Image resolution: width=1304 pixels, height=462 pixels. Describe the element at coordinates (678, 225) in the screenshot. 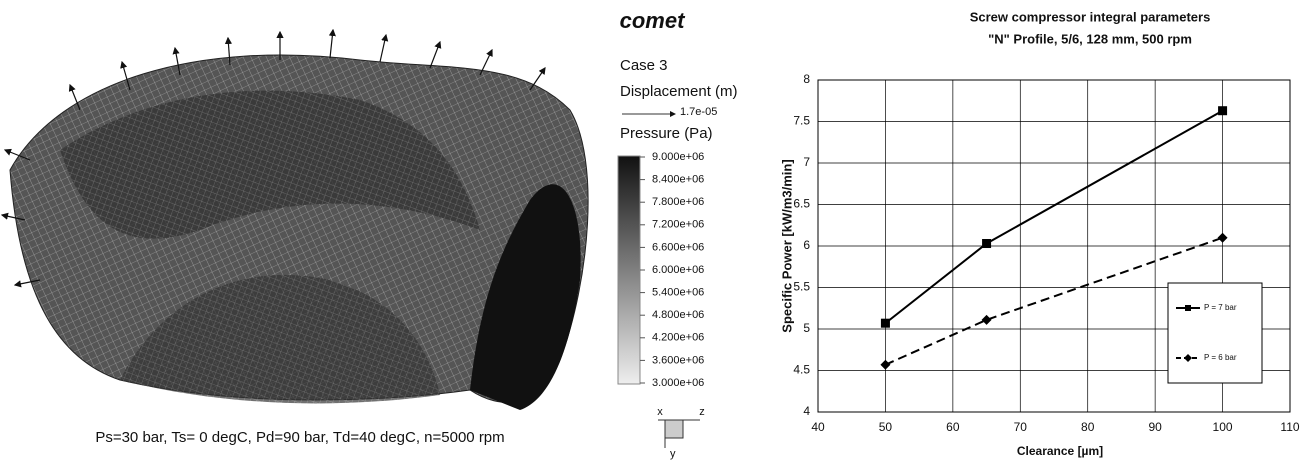

I see `colorbar-tick-label: 7.200e+06` at that location.